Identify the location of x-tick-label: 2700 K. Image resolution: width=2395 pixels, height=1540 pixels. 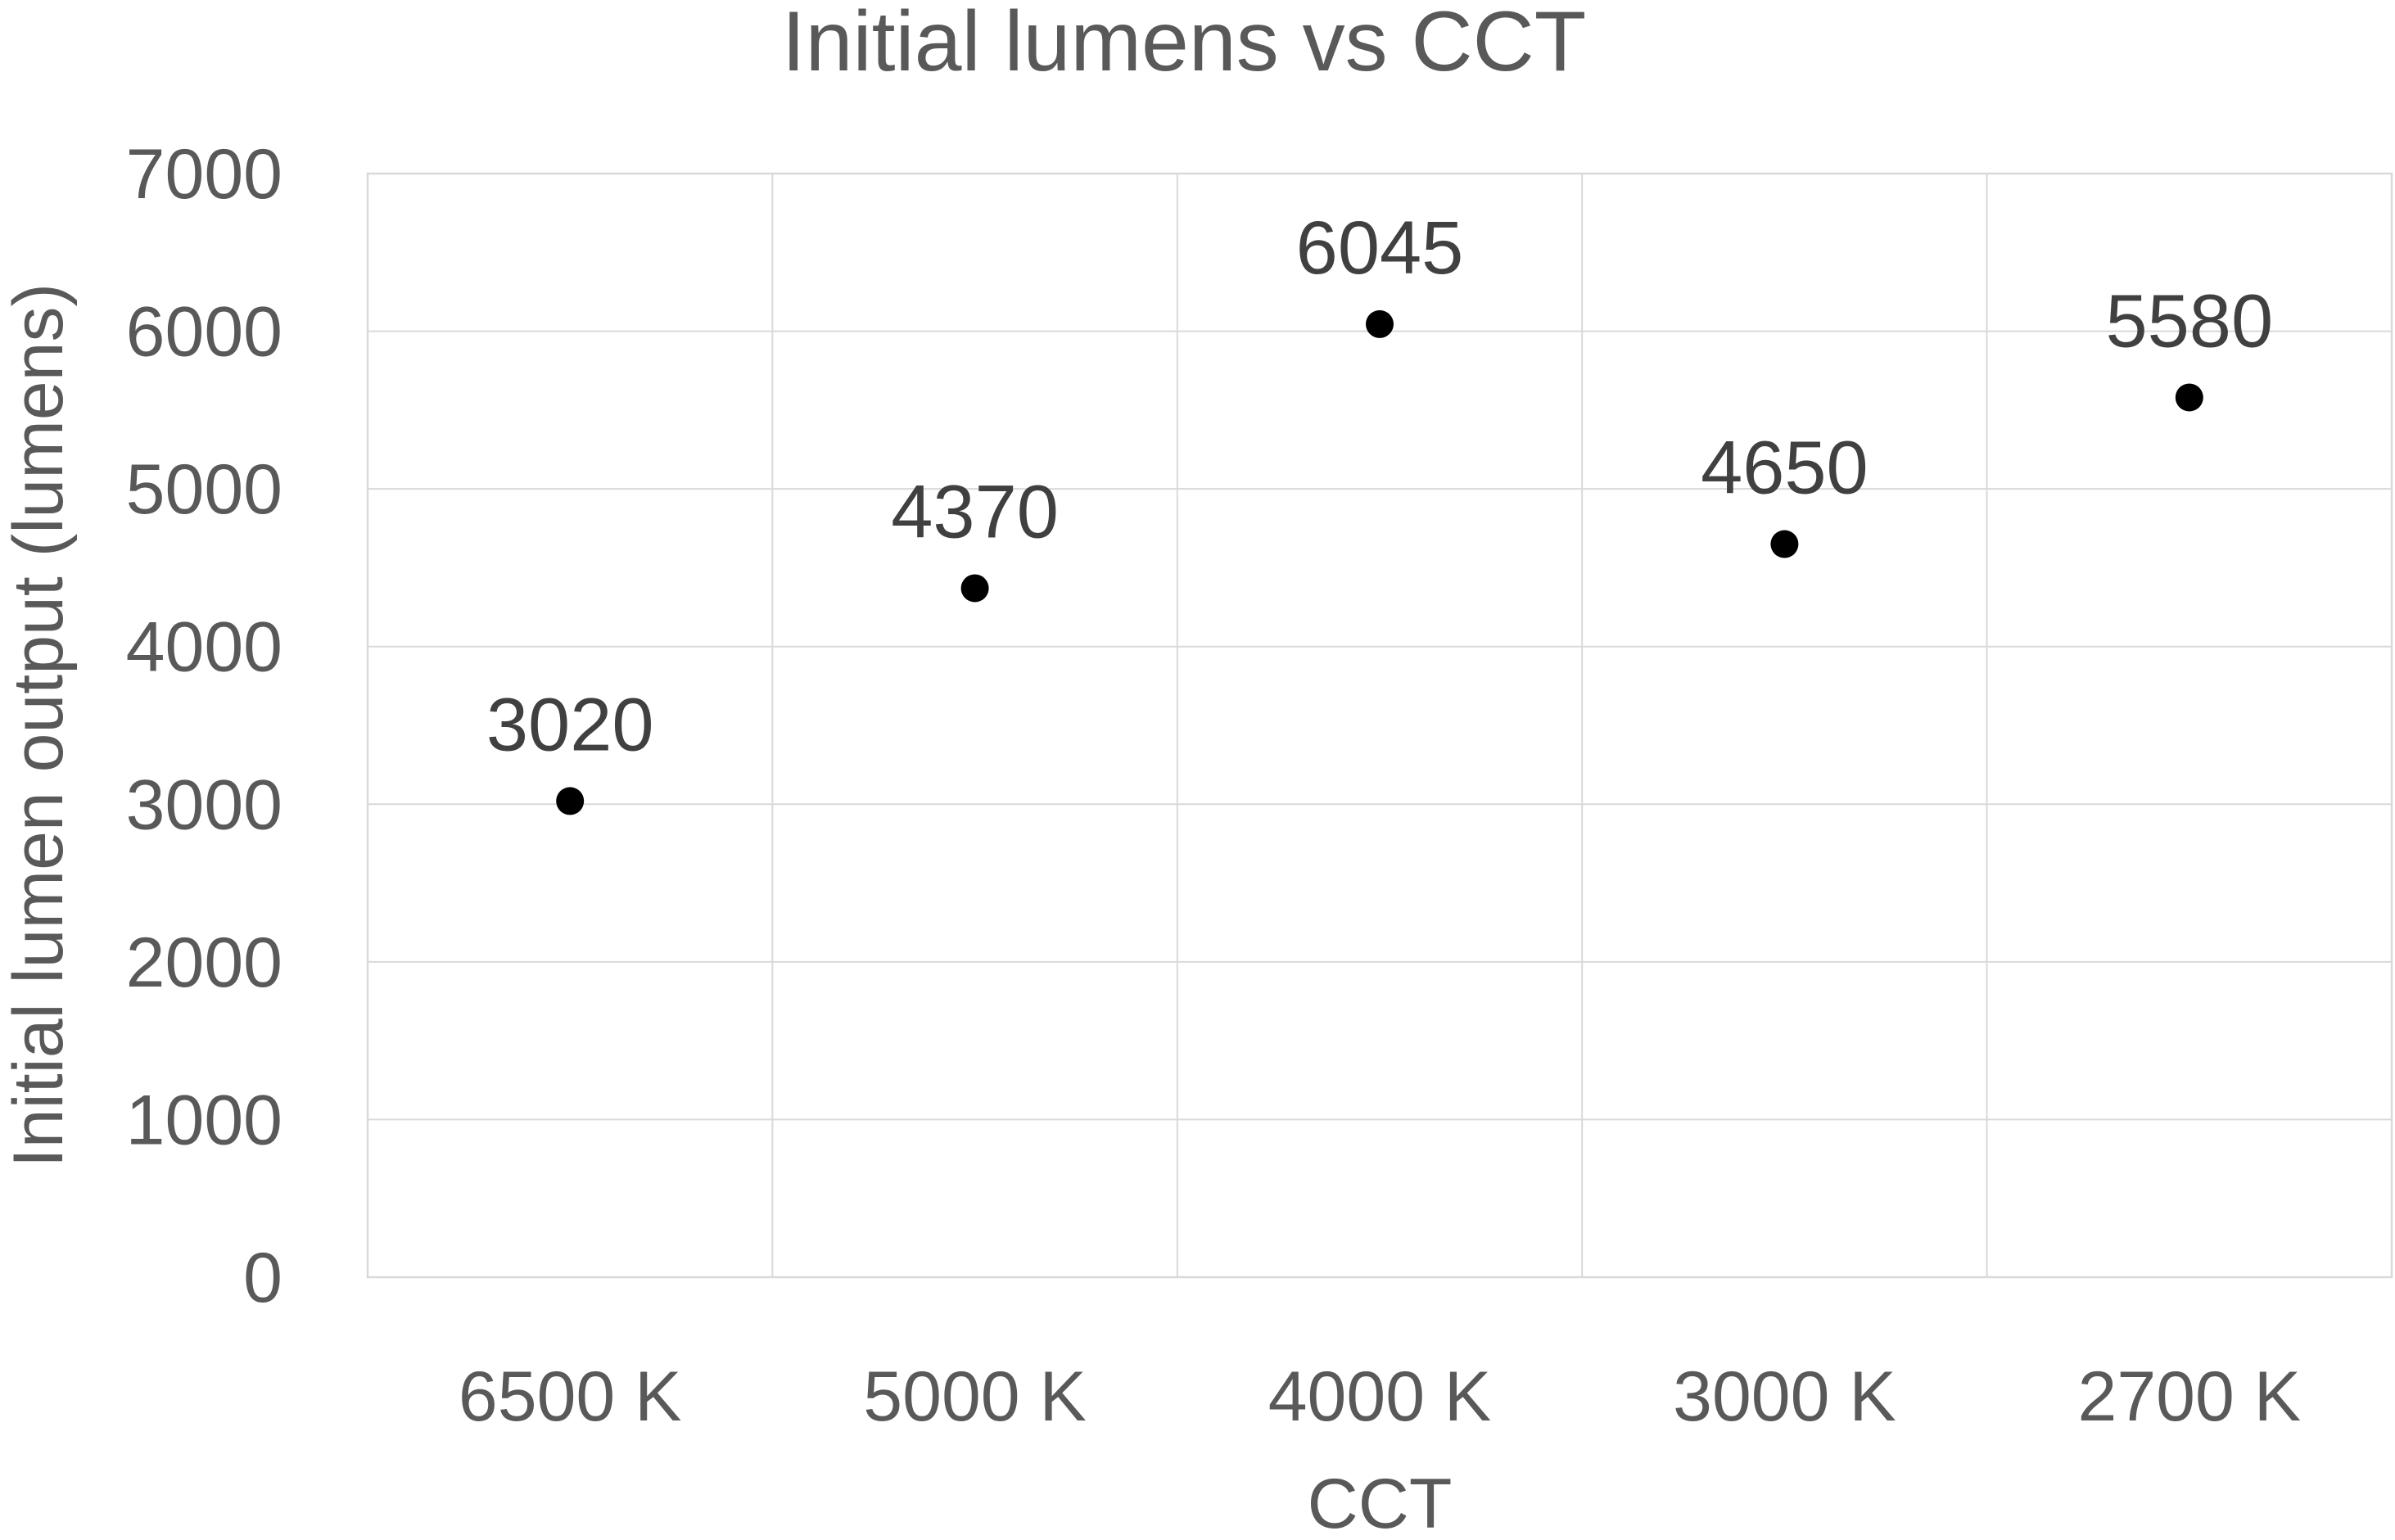
(2190, 1396).